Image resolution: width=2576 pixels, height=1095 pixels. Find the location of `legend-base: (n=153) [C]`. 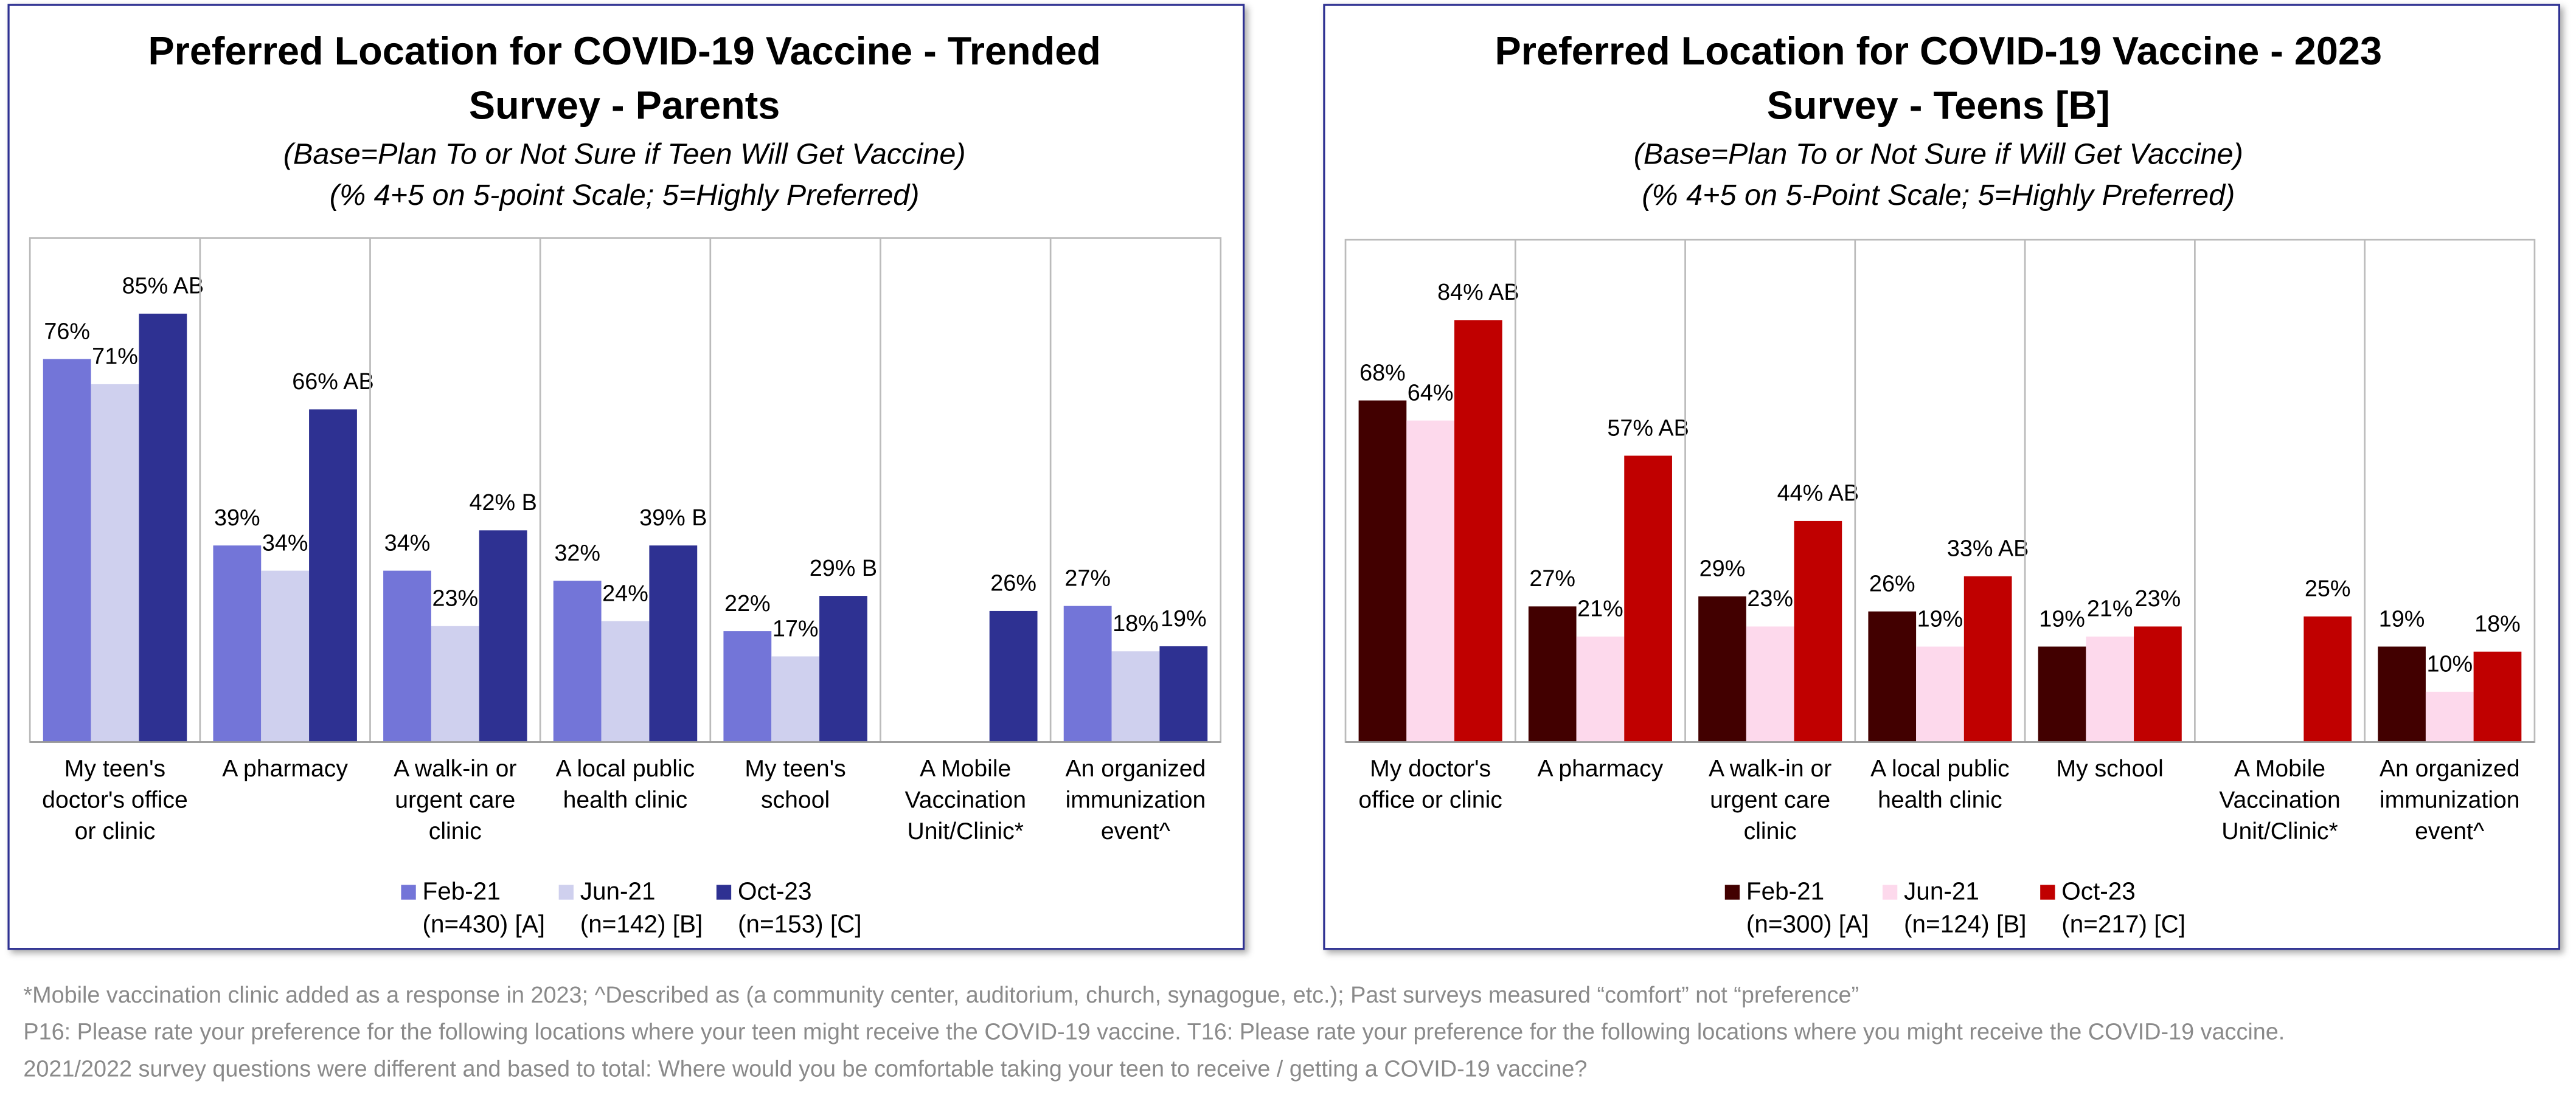

legend-base: (n=153) [C] is located at coordinates (800, 924).